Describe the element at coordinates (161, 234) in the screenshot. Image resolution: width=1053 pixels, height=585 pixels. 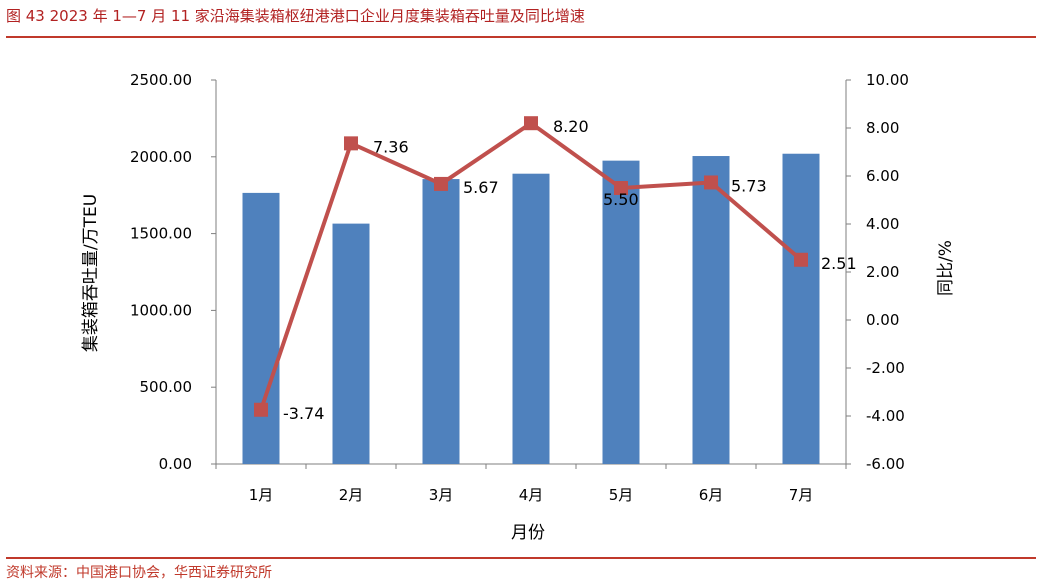
I see `y-left-tick-label: 1500.00` at that location.